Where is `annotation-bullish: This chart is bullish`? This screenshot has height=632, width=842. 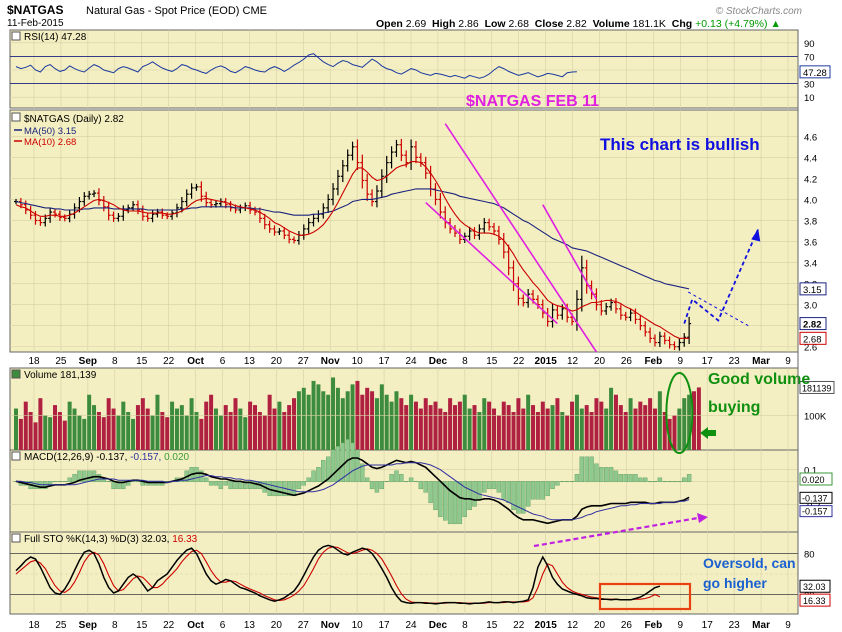
annotation-bullish: This chart is bullish is located at coordinates (680, 144).